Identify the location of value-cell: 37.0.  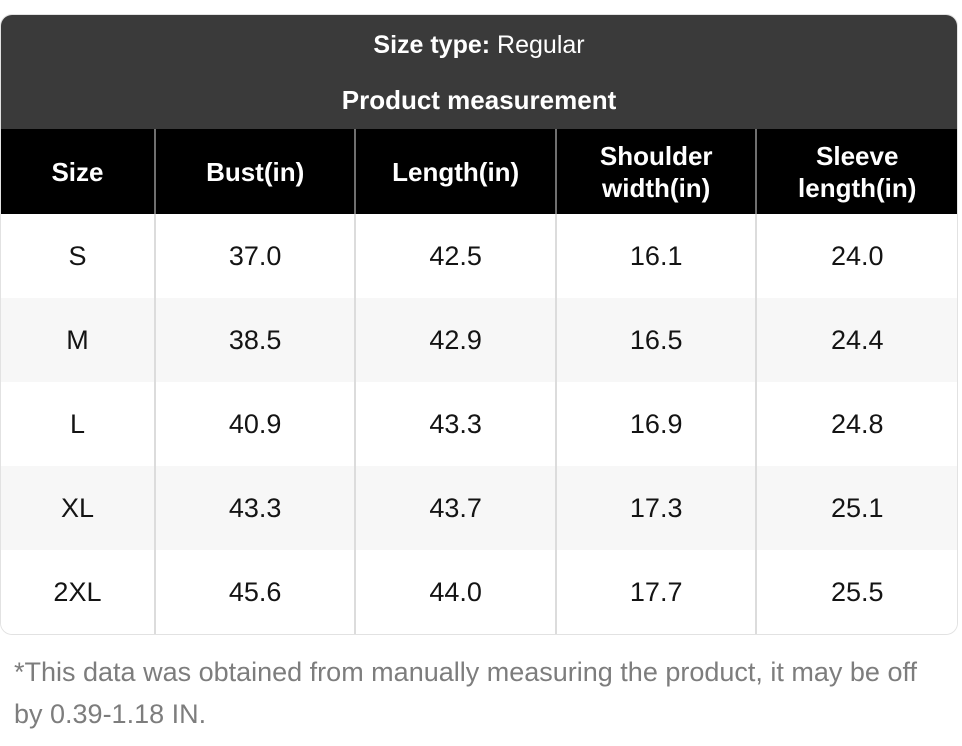
(255, 256).